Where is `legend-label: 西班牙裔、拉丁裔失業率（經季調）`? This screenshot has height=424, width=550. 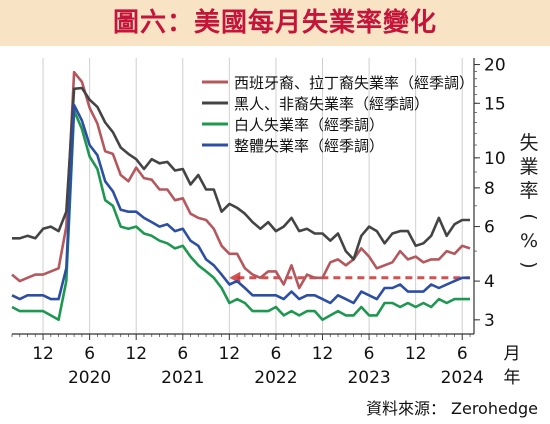 legend-label: 西班牙裔、拉丁裔失業率（經季調） is located at coordinates (354, 83).